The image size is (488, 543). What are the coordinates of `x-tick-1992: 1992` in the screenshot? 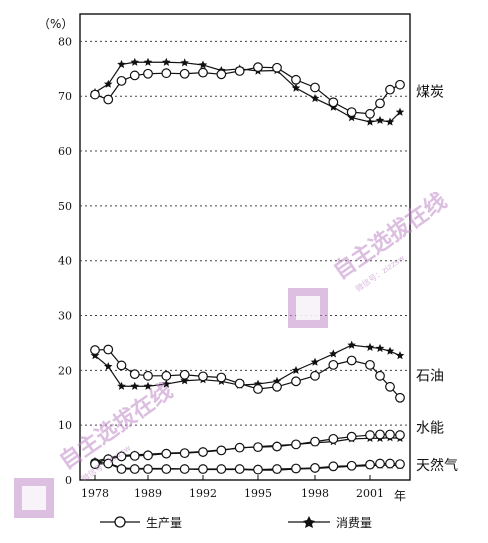 It's located at (203, 493).